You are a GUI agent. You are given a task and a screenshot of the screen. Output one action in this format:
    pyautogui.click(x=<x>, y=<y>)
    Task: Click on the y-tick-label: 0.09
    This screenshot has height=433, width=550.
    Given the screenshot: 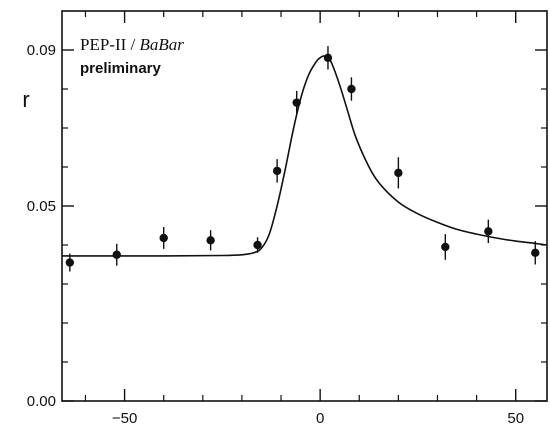 What is the action you would take?
    pyautogui.click(x=41, y=50)
    